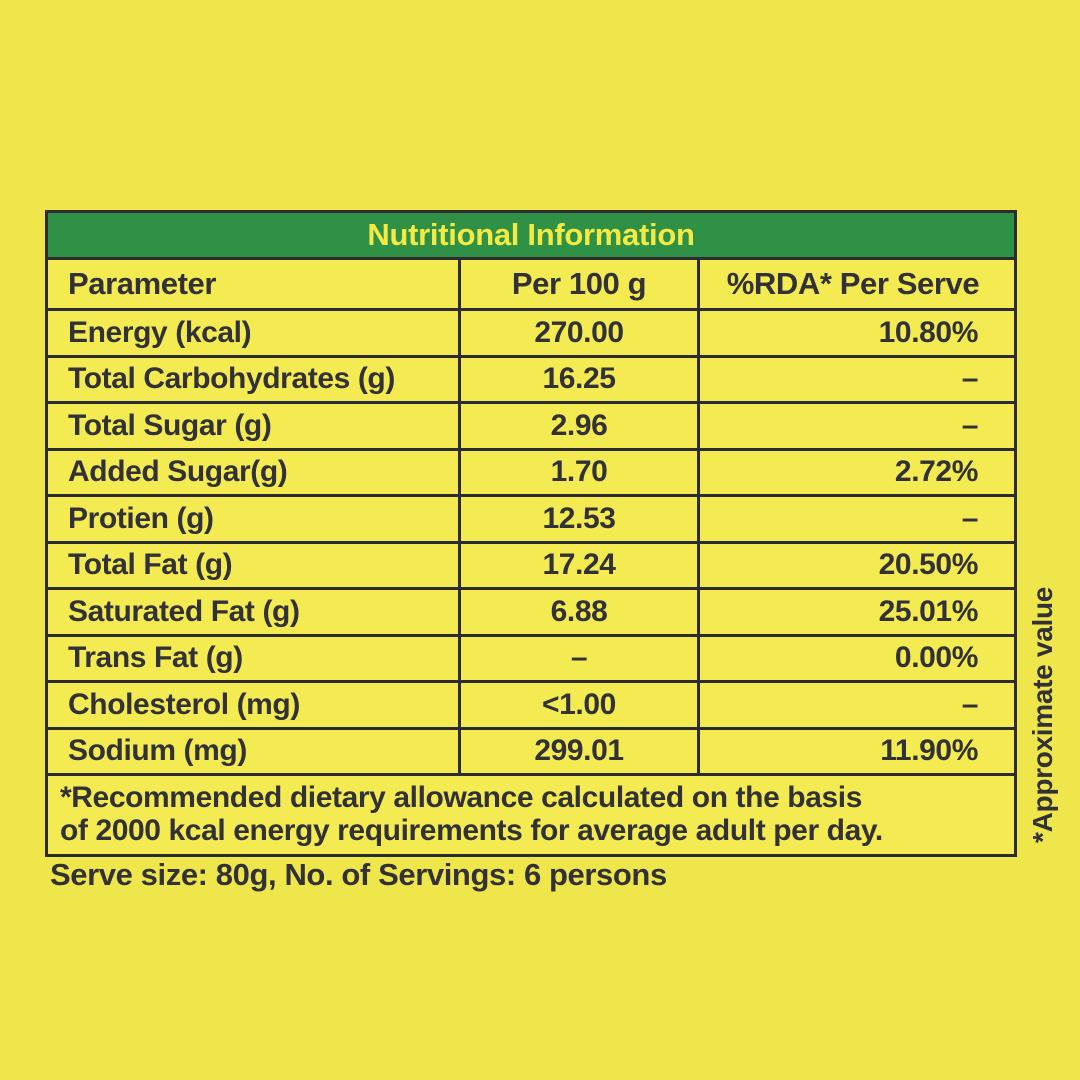 This screenshot has height=1080, width=1080. Describe the element at coordinates (577, 426) in the screenshot. I see `per-100g-cell: 2.96` at that location.